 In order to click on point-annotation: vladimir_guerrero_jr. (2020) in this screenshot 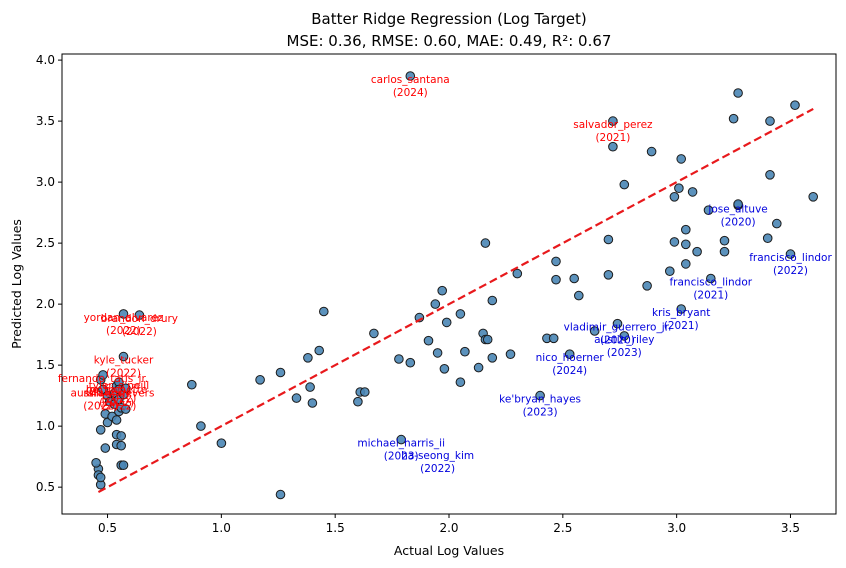, I will do `click(618, 334)`.